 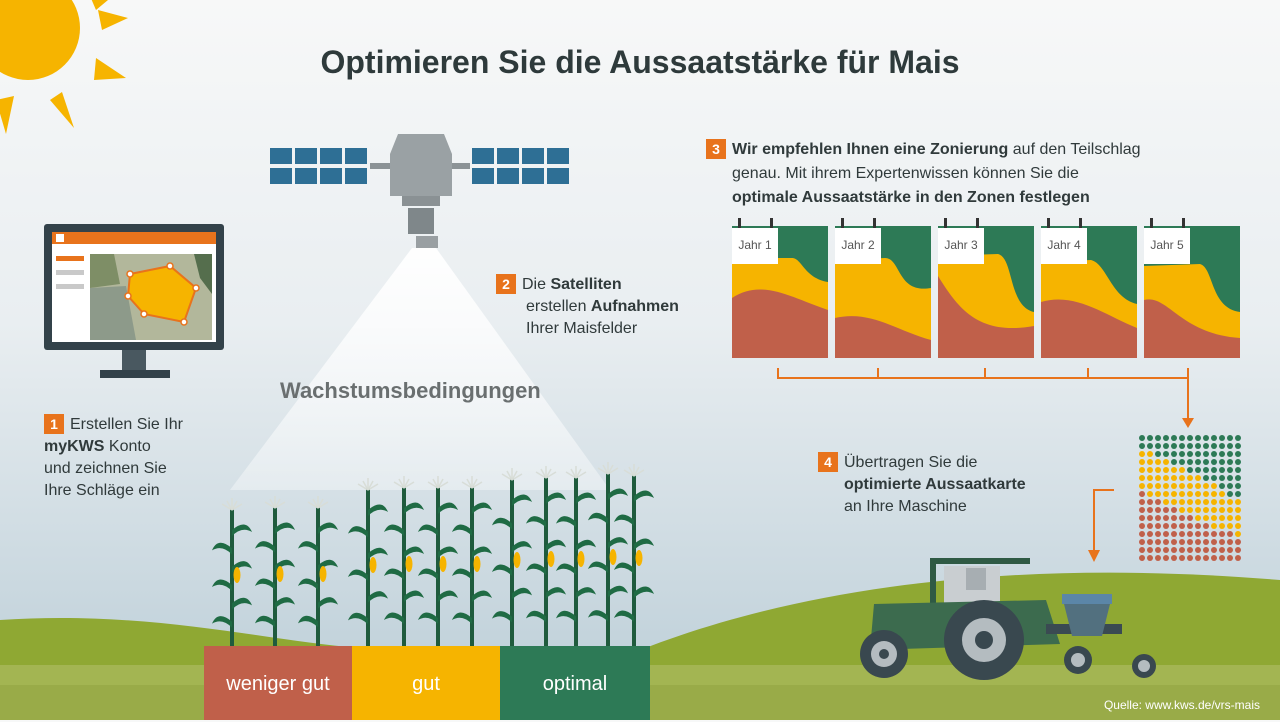 I want to click on condition-label-optimal: optimal, so click(x=575, y=684).